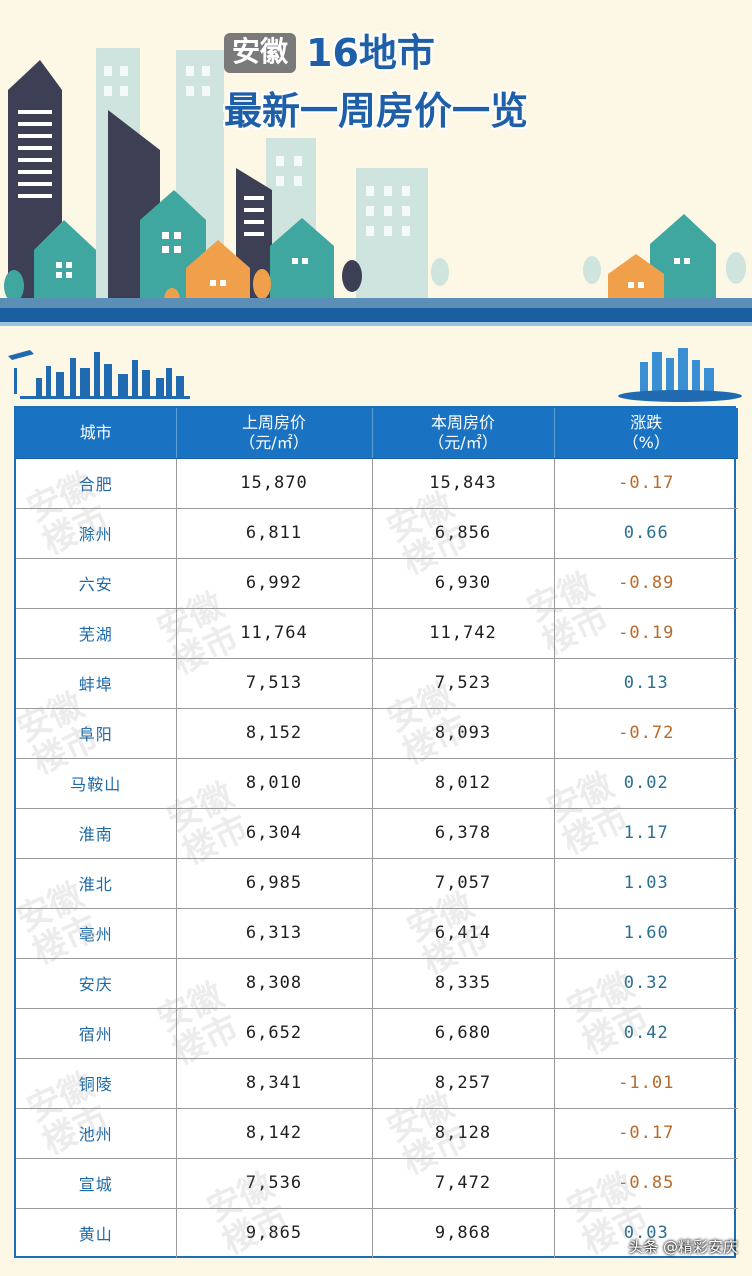  Describe the element at coordinates (96, 583) in the screenshot. I see `city-cell: 六安` at that location.